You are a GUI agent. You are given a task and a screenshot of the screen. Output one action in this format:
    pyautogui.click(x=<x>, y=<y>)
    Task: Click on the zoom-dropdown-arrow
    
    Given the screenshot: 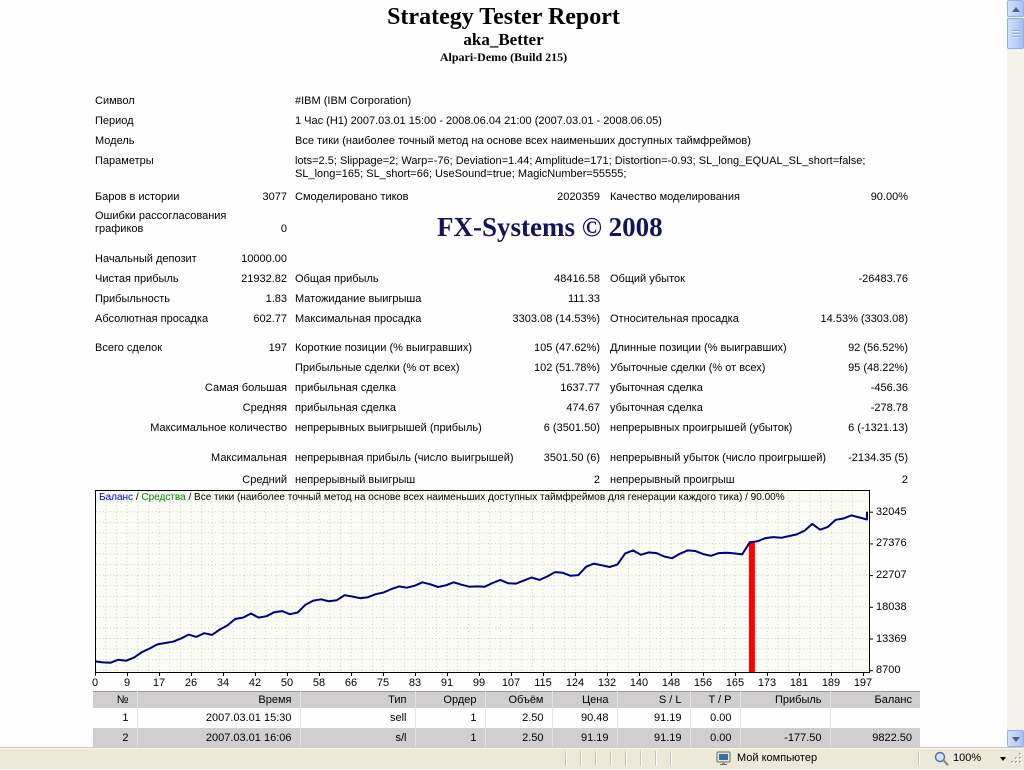 What is the action you would take?
    pyautogui.click(x=1003, y=759)
    